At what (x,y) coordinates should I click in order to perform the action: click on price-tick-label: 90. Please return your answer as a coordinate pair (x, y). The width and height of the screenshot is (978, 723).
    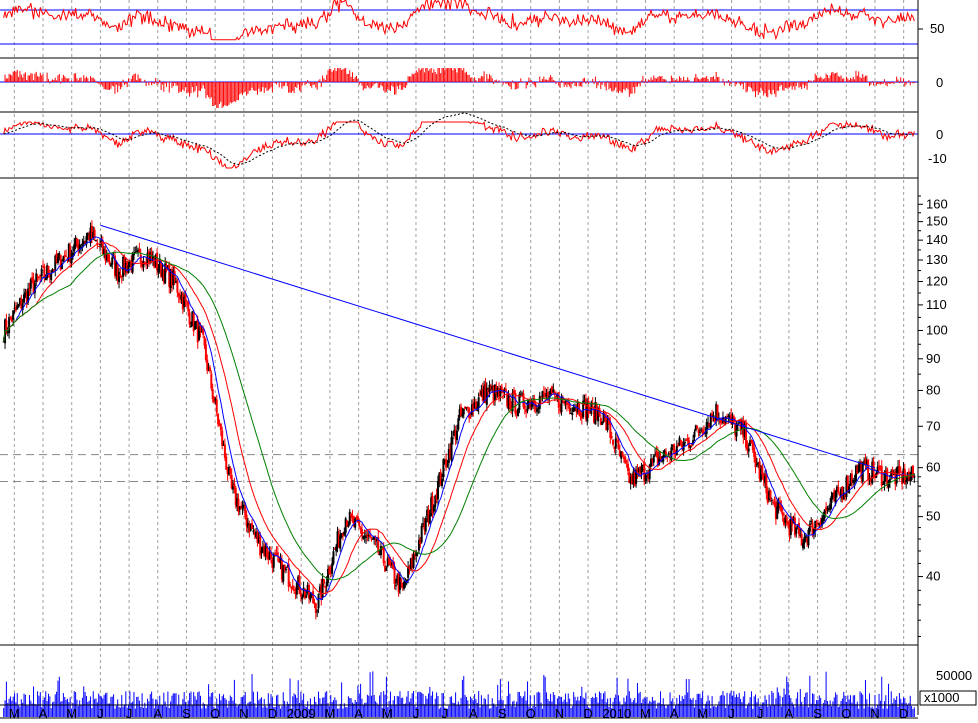
    Looking at the image, I should click on (933, 358).